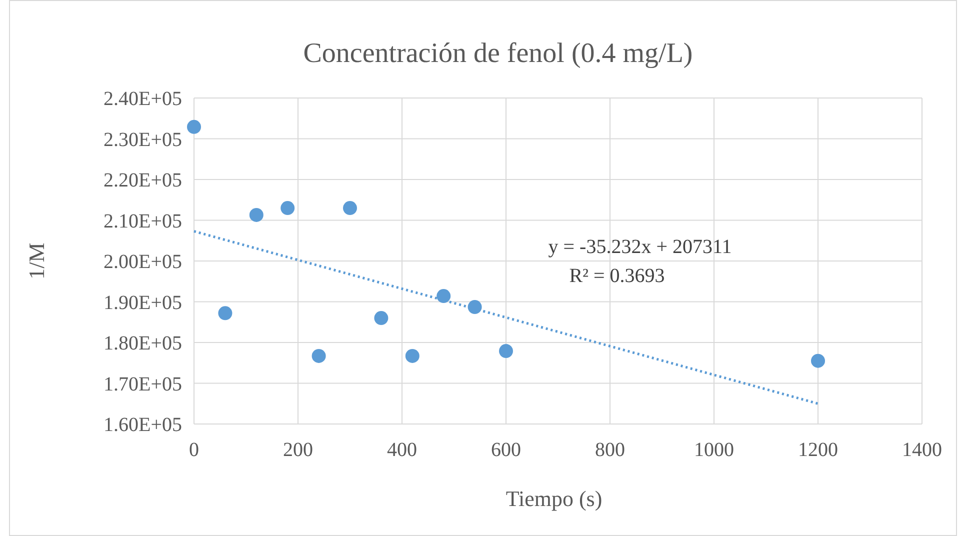 Image resolution: width=958 pixels, height=536 pixels. What do you see at coordinates (143, 262) in the screenshot?
I see `y-tick-label: 2.00E+05` at bounding box center [143, 262].